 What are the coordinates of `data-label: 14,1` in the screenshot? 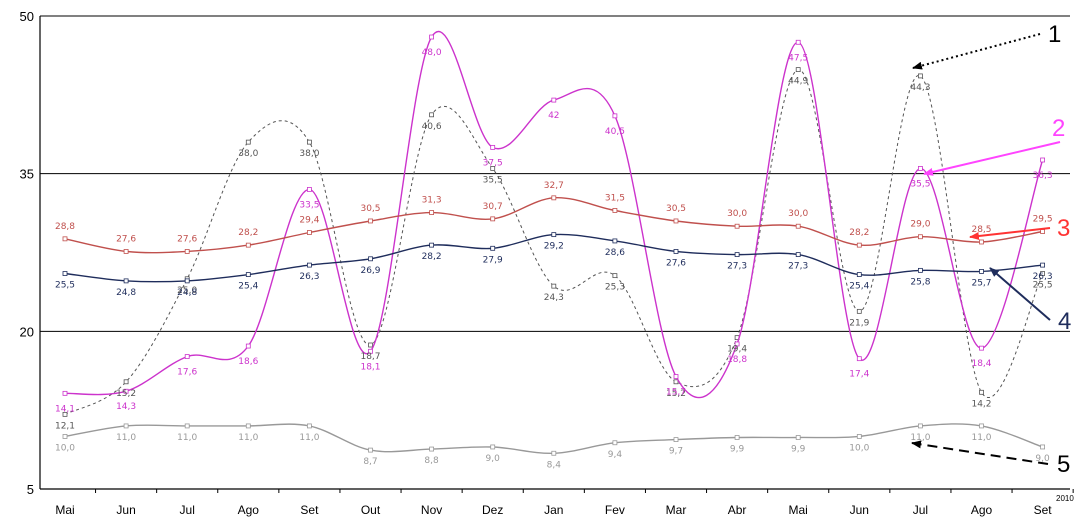 It's located at (65, 409).